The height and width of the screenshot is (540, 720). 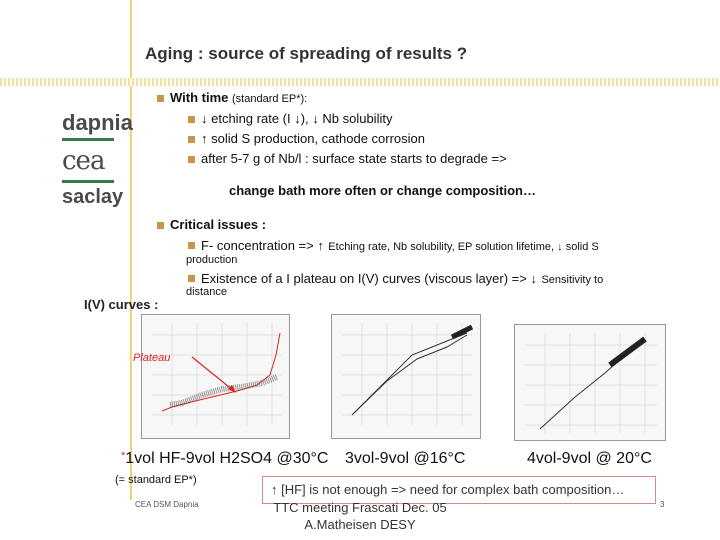 What do you see at coordinates (360, 82) in the screenshot?
I see `title-divider-band` at bounding box center [360, 82].